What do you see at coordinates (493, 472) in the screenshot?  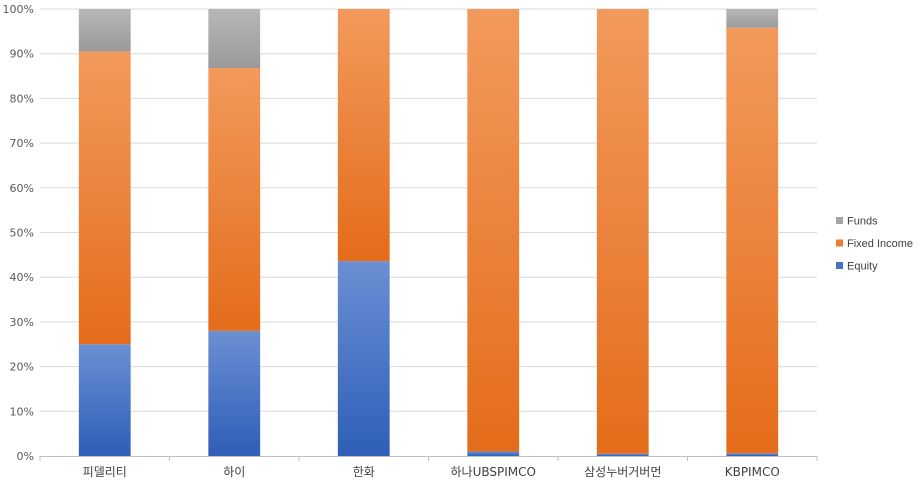 I see `x-category-label: 하나UBSPIMCO` at bounding box center [493, 472].